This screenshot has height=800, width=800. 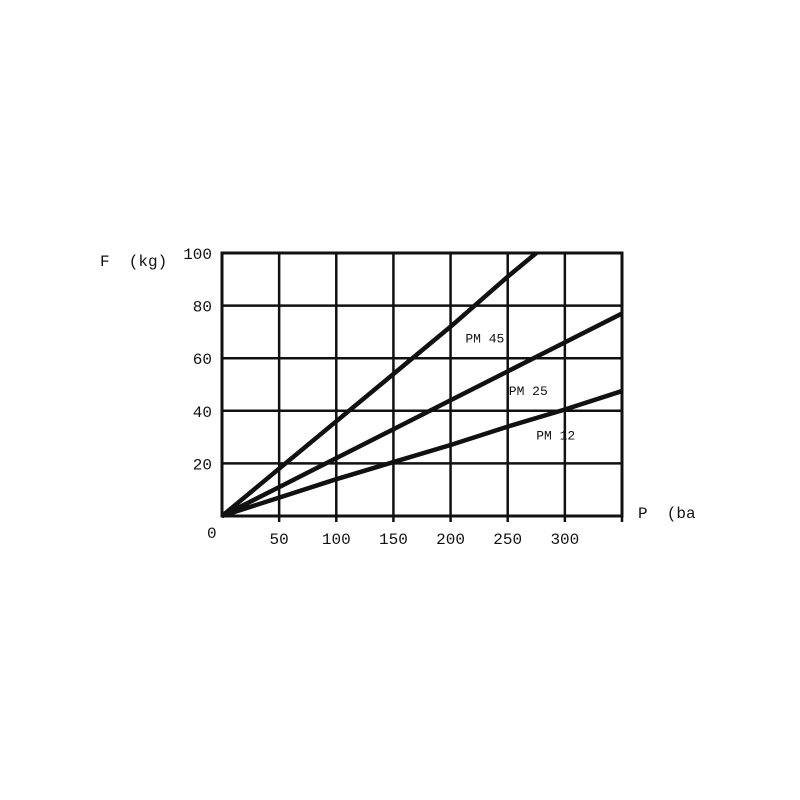 I want to click on x-tick-label: 250, so click(x=507, y=540).